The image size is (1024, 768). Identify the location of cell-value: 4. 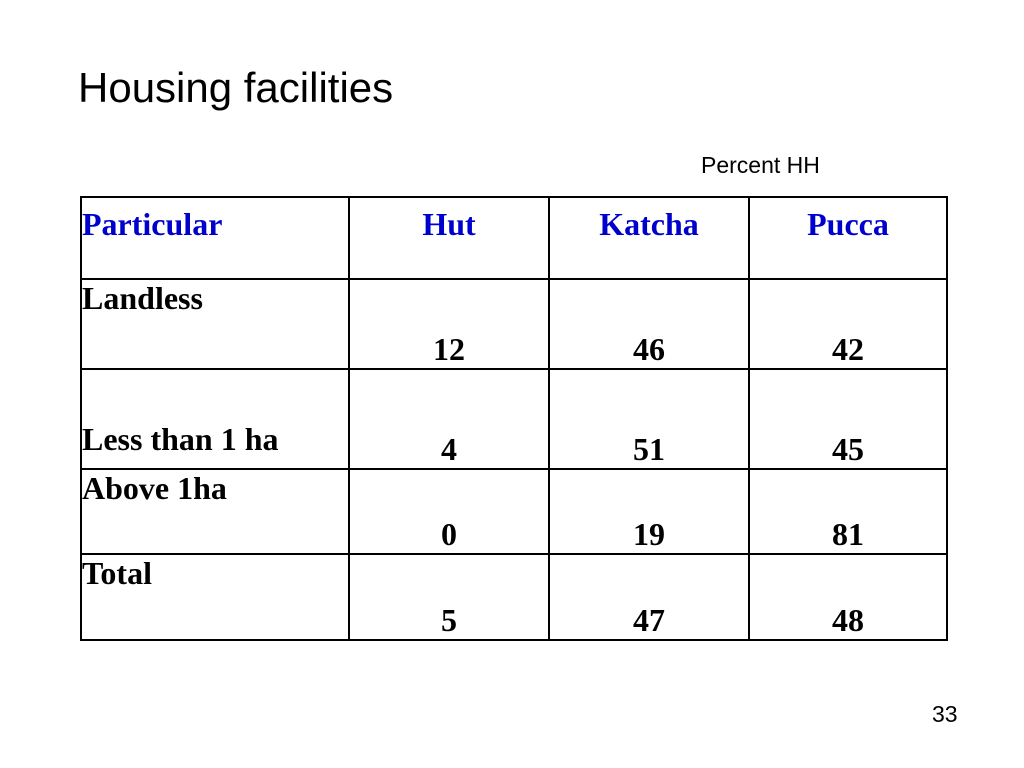
(449, 419).